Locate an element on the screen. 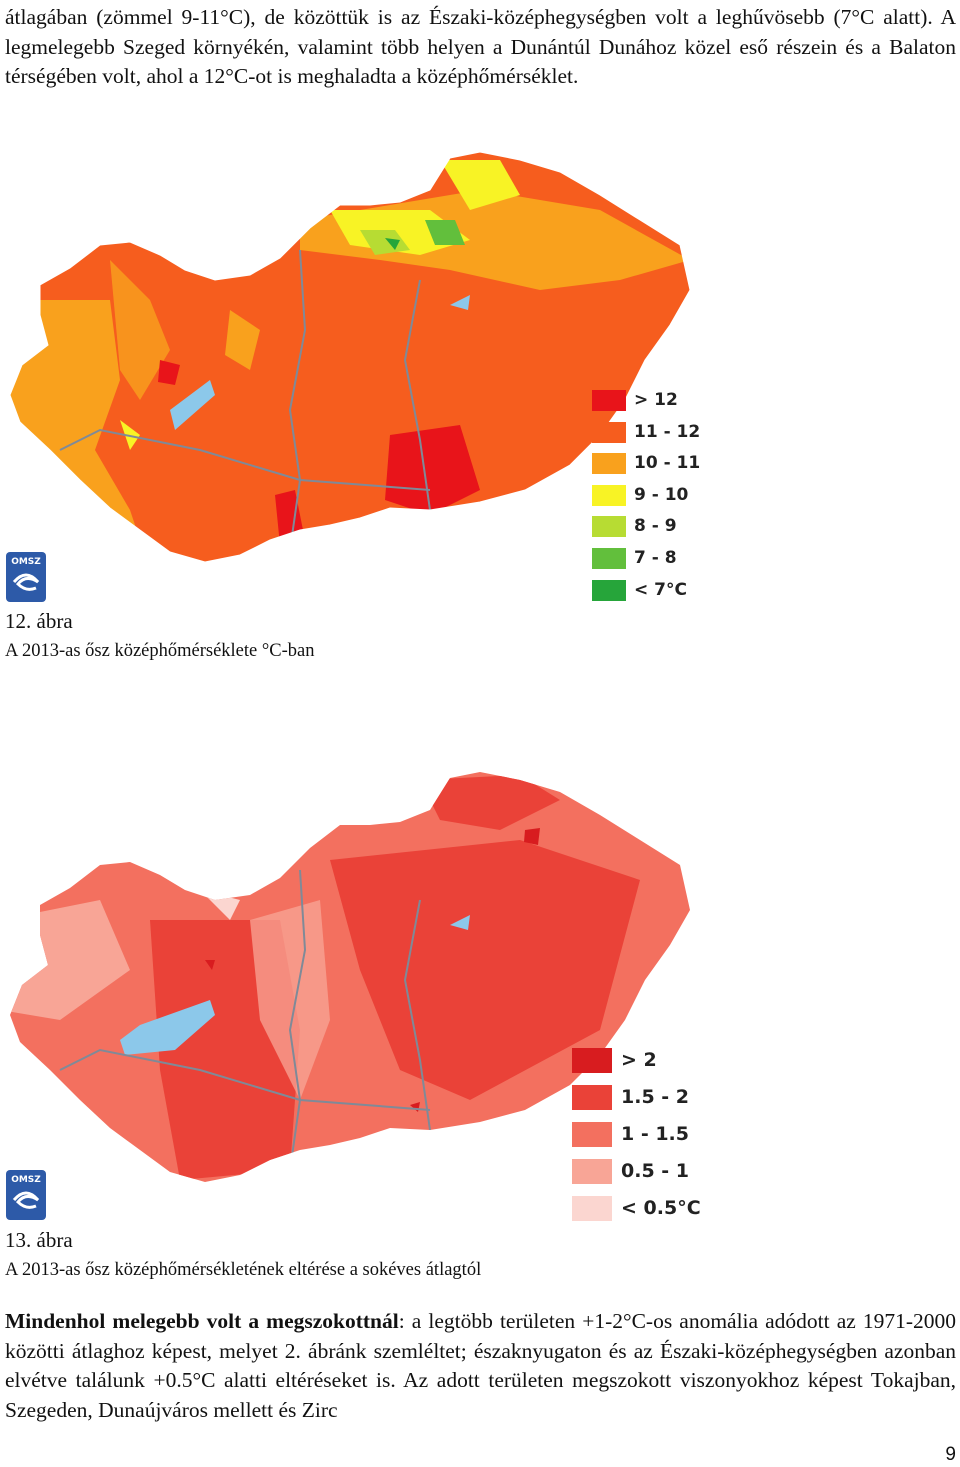  legend-label: 8 - 9 is located at coordinates (655, 526).